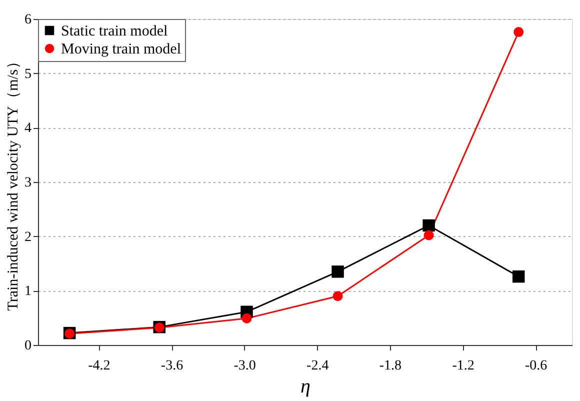 The width and height of the screenshot is (580, 401). I want to click on y-tick-label: 1, so click(28, 292).